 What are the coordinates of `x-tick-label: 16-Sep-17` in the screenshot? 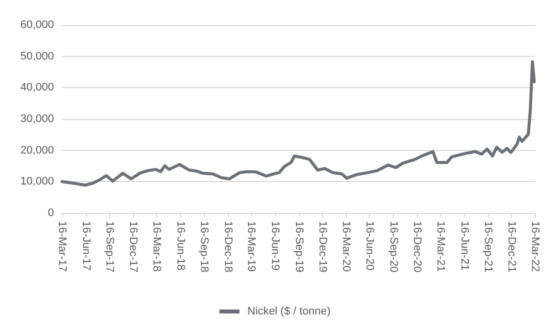 It's located at (110, 246).